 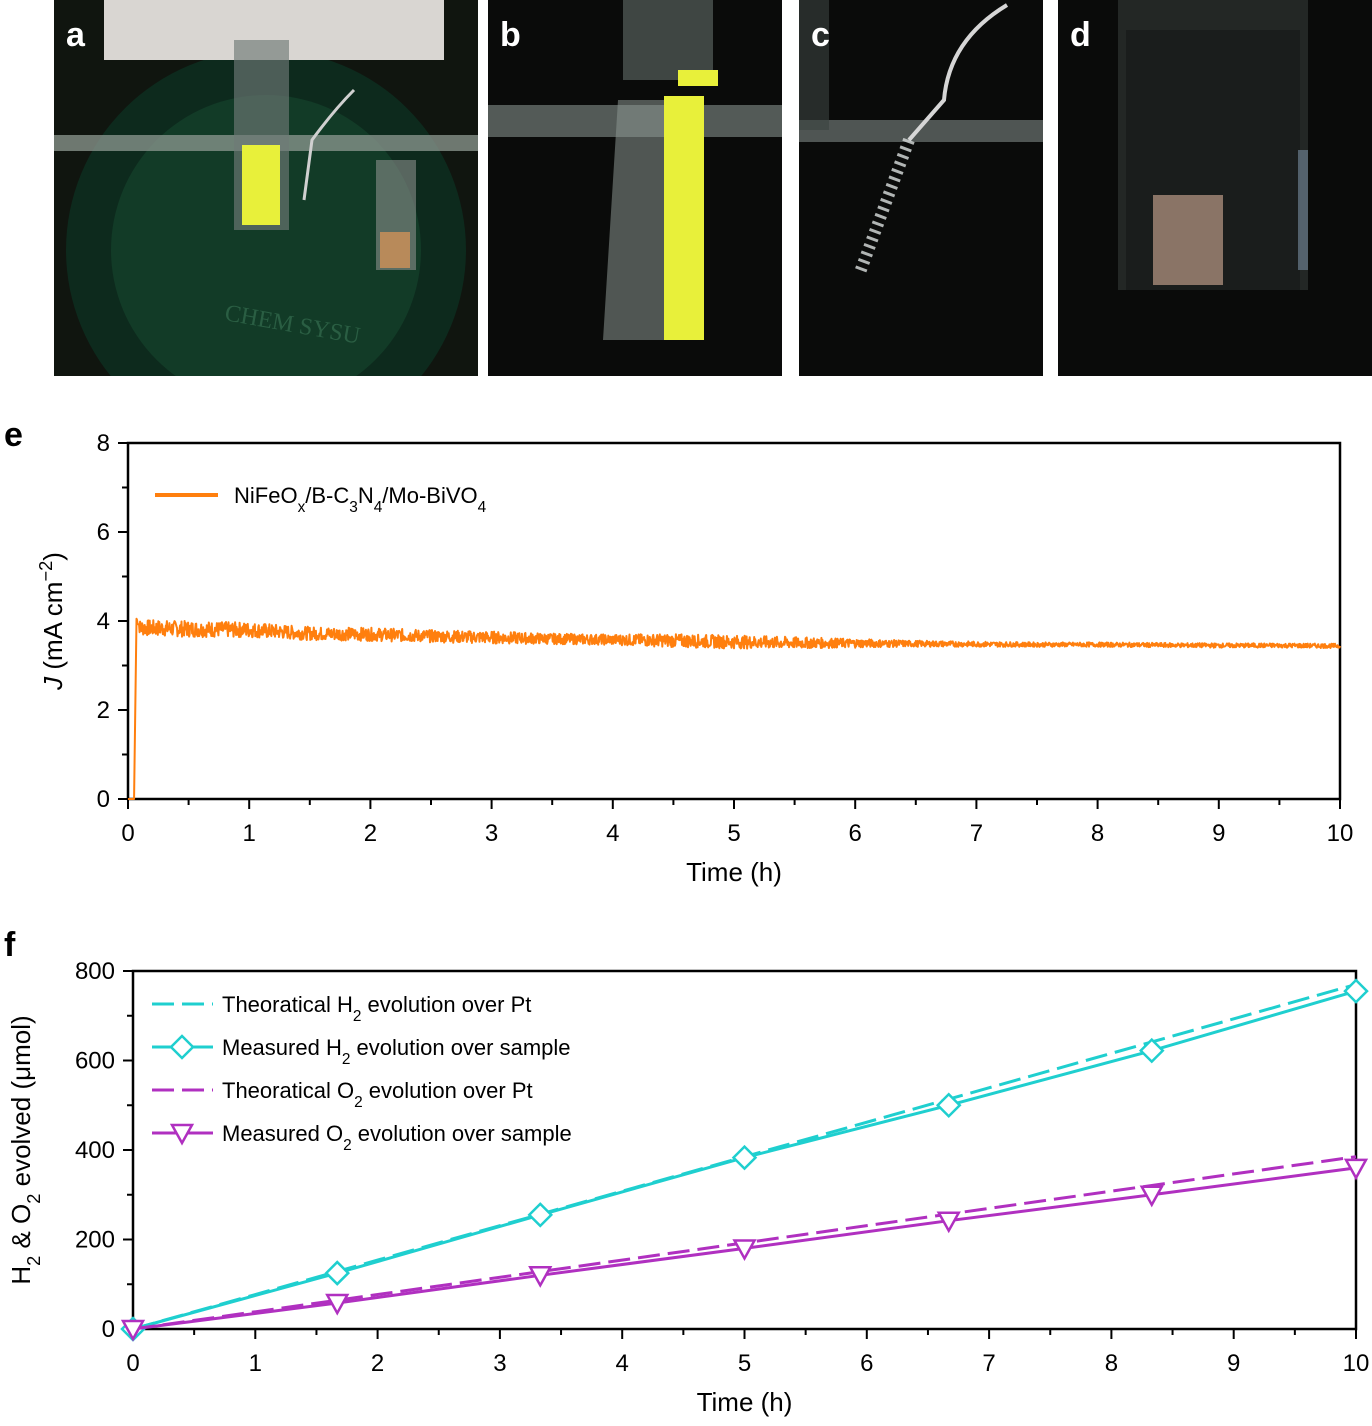 What do you see at coordinates (820, 35) in the screenshot?
I see `panel-label-c: c` at bounding box center [820, 35].